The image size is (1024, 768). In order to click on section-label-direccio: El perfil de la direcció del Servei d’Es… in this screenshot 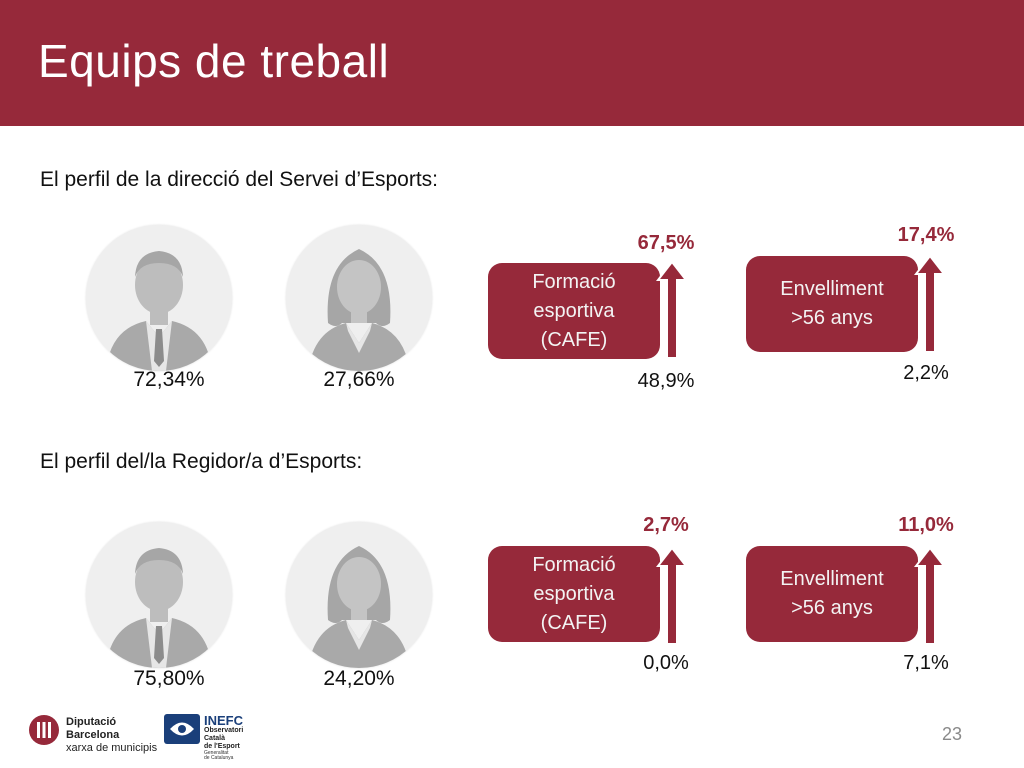, I will do `click(239, 179)`.